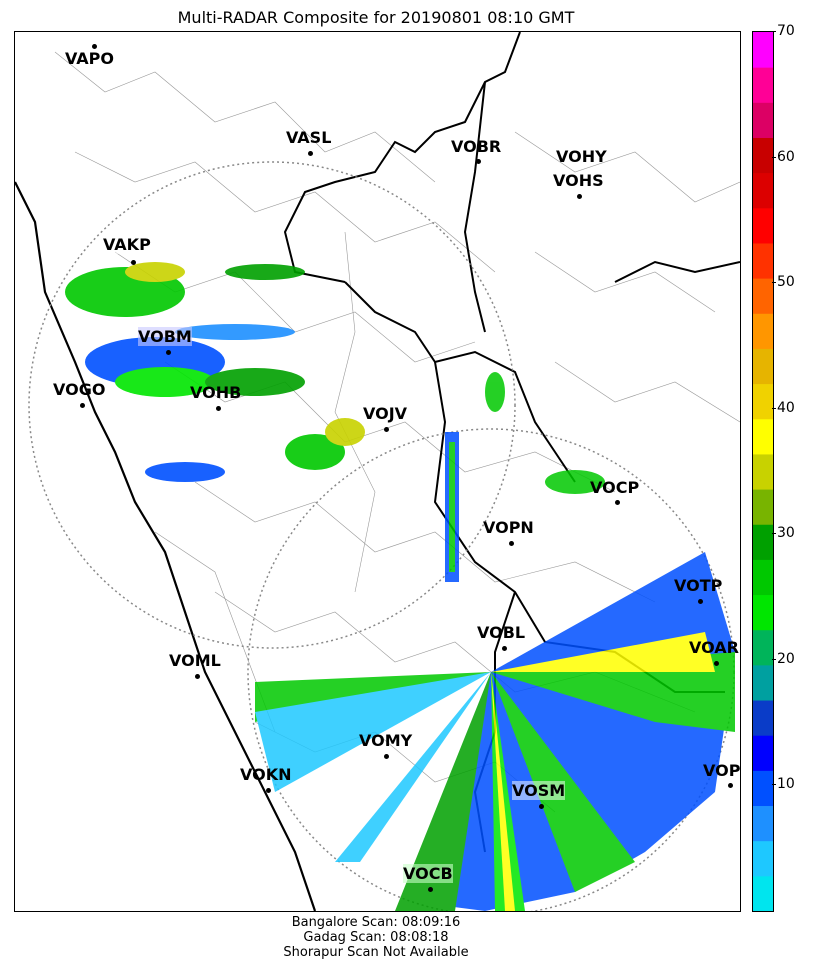 The height and width of the screenshot is (972, 825). What do you see at coordinates (266, 774) in the screenshot?
I see `station-label-vokn: VOKN` at bounding box center [266, 774].